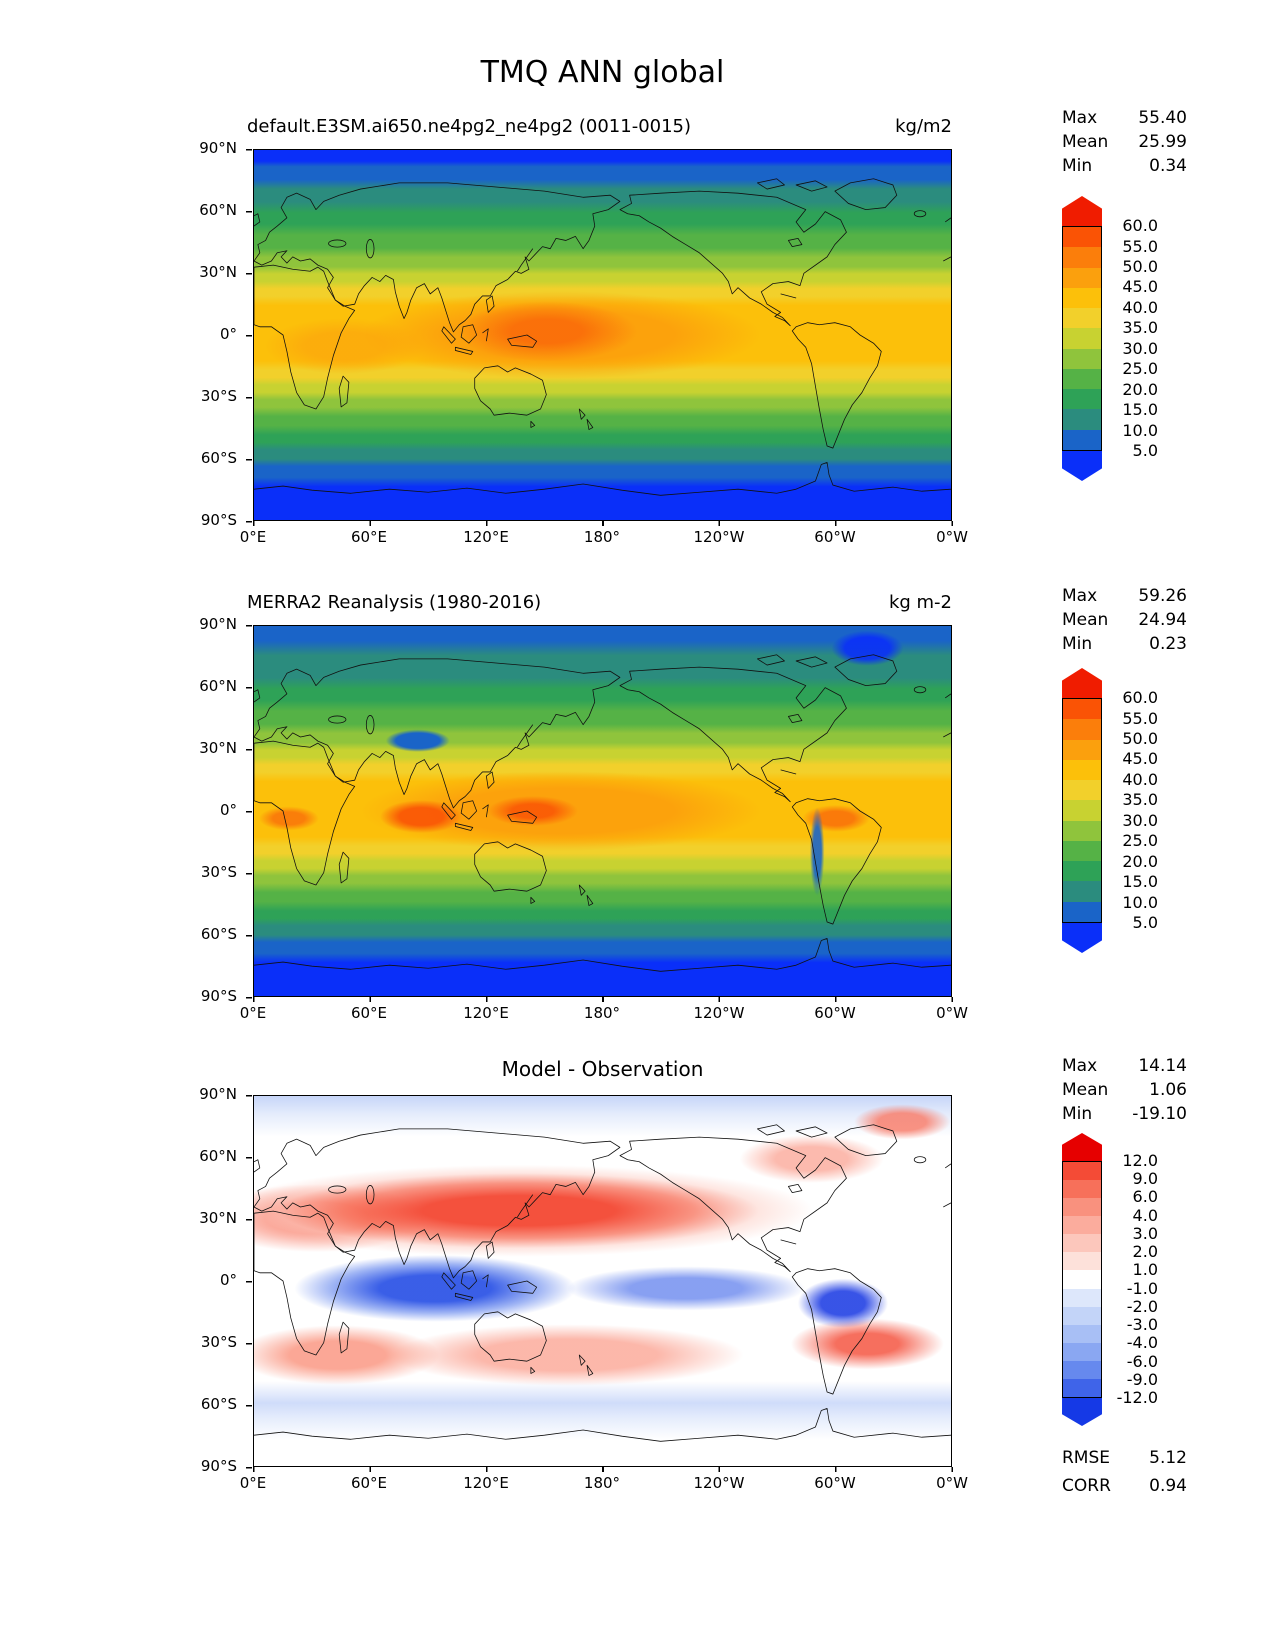 This screenshot has height=1650, width=1275. I want to click on rmse-label: RMSE, so click(1086, 1458).